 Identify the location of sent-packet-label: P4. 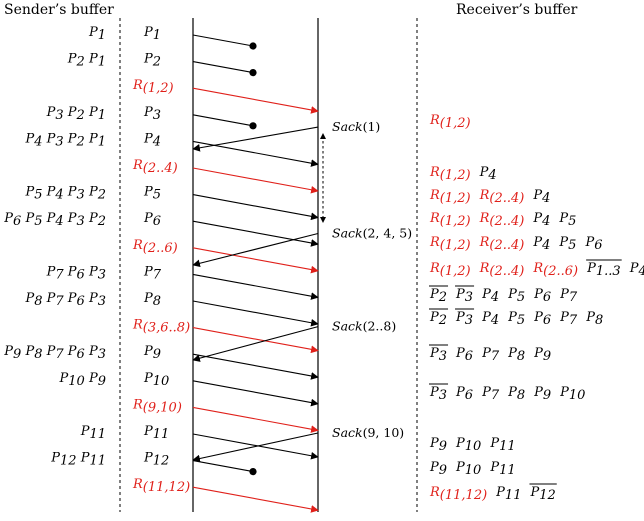
(152, 140).